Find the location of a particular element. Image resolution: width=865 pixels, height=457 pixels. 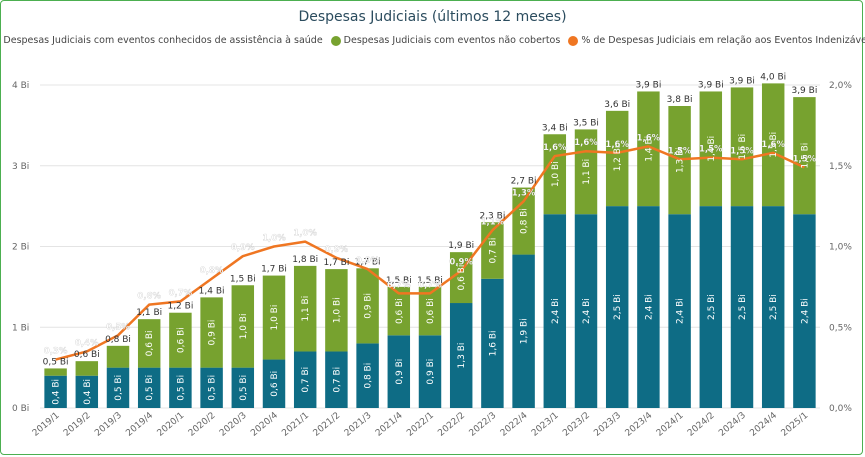

y-tick-label-right: 2,0% is located at coordinates (840, 86).